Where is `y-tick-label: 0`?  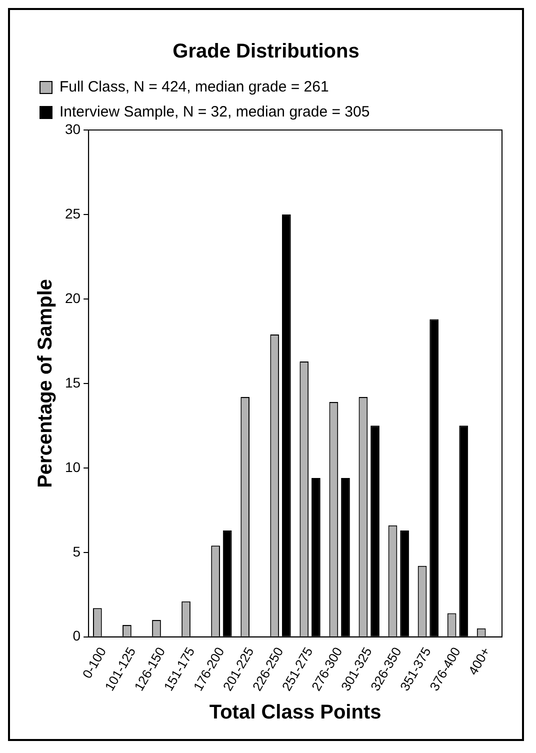 y-tick-label: 0 is located at coordinates (76, 636).